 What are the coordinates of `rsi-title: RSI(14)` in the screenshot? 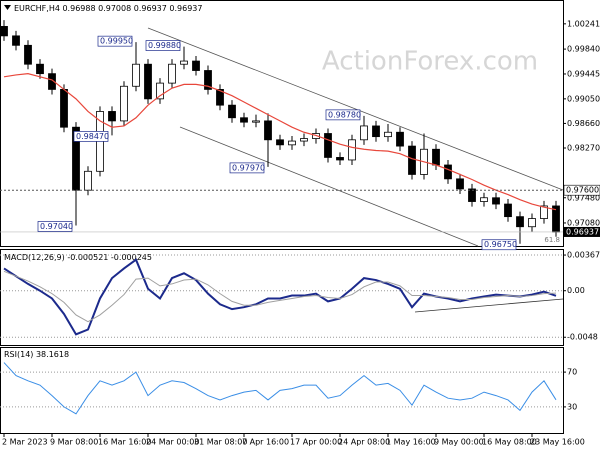 It's located at (18, 354).